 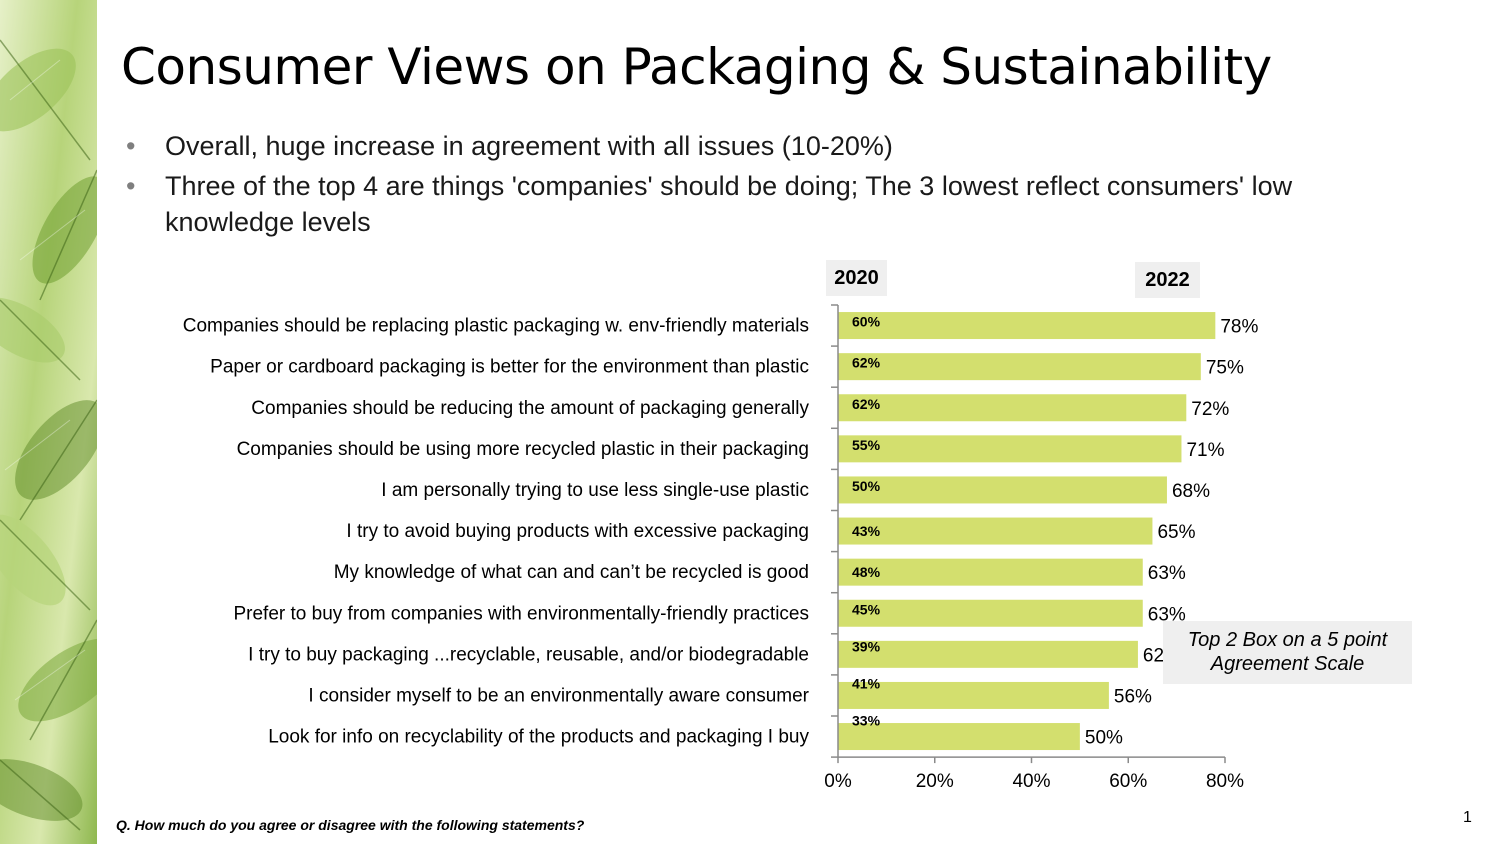 What do you see at coordinates (1205, 450) in the screenshot?
I see `value-label-2022: 71%` at bounding box center [1205, 450].